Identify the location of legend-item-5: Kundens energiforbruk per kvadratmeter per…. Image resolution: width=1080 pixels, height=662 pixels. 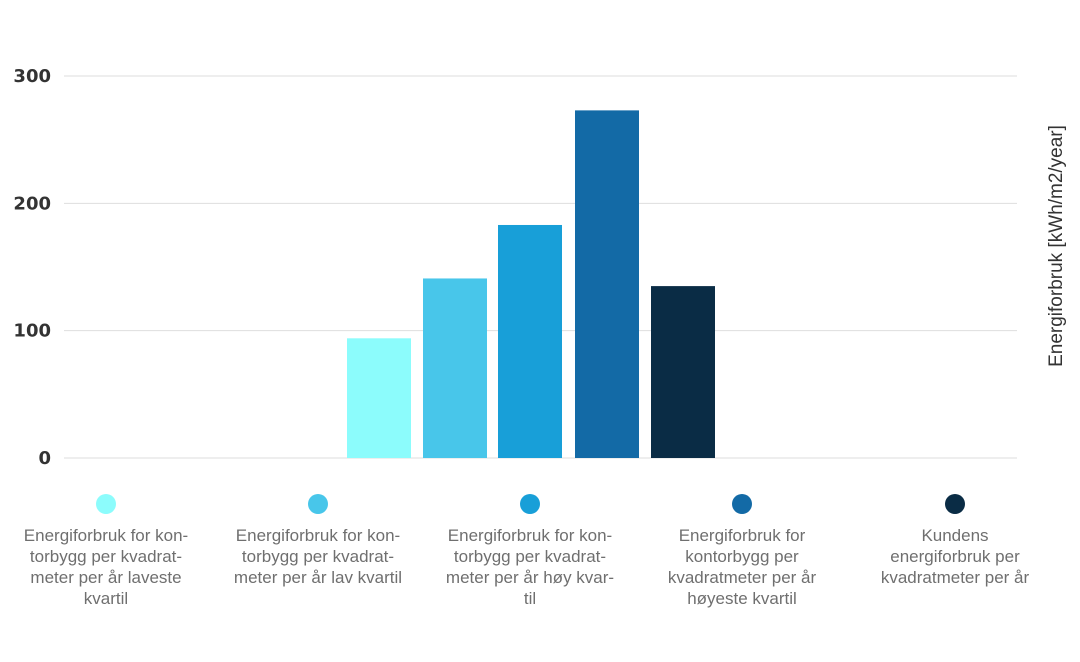
(955, 539).